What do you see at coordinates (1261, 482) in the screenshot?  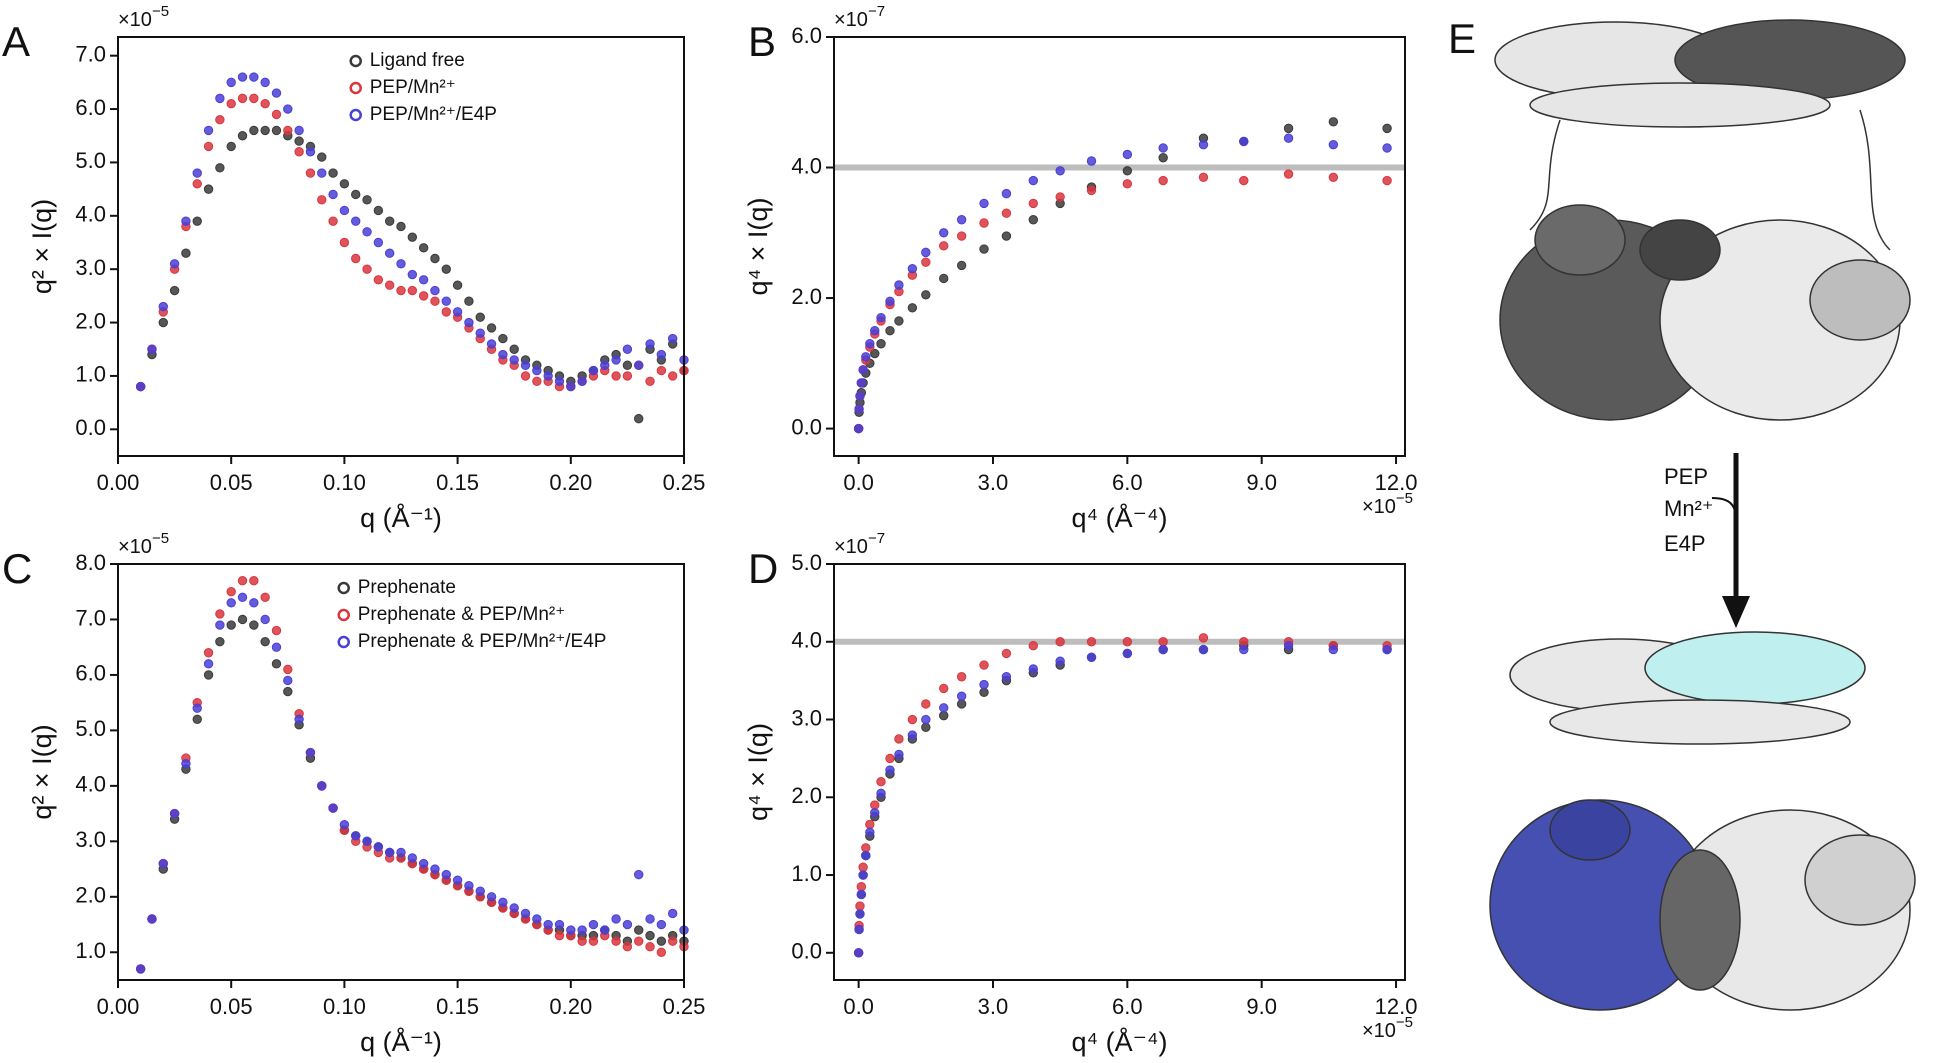 I see `x-tick-label: 9.0` at bounding box center [1261, 482].